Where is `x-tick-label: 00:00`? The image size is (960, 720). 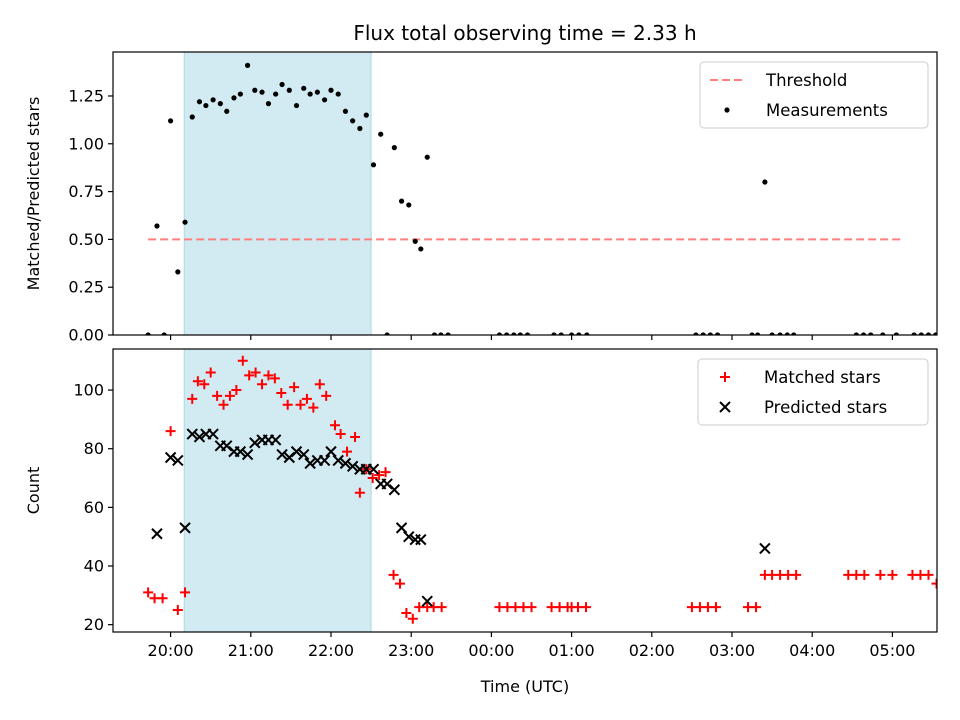
x-tick-label: 00:00 is located at coordinates (491, 650).